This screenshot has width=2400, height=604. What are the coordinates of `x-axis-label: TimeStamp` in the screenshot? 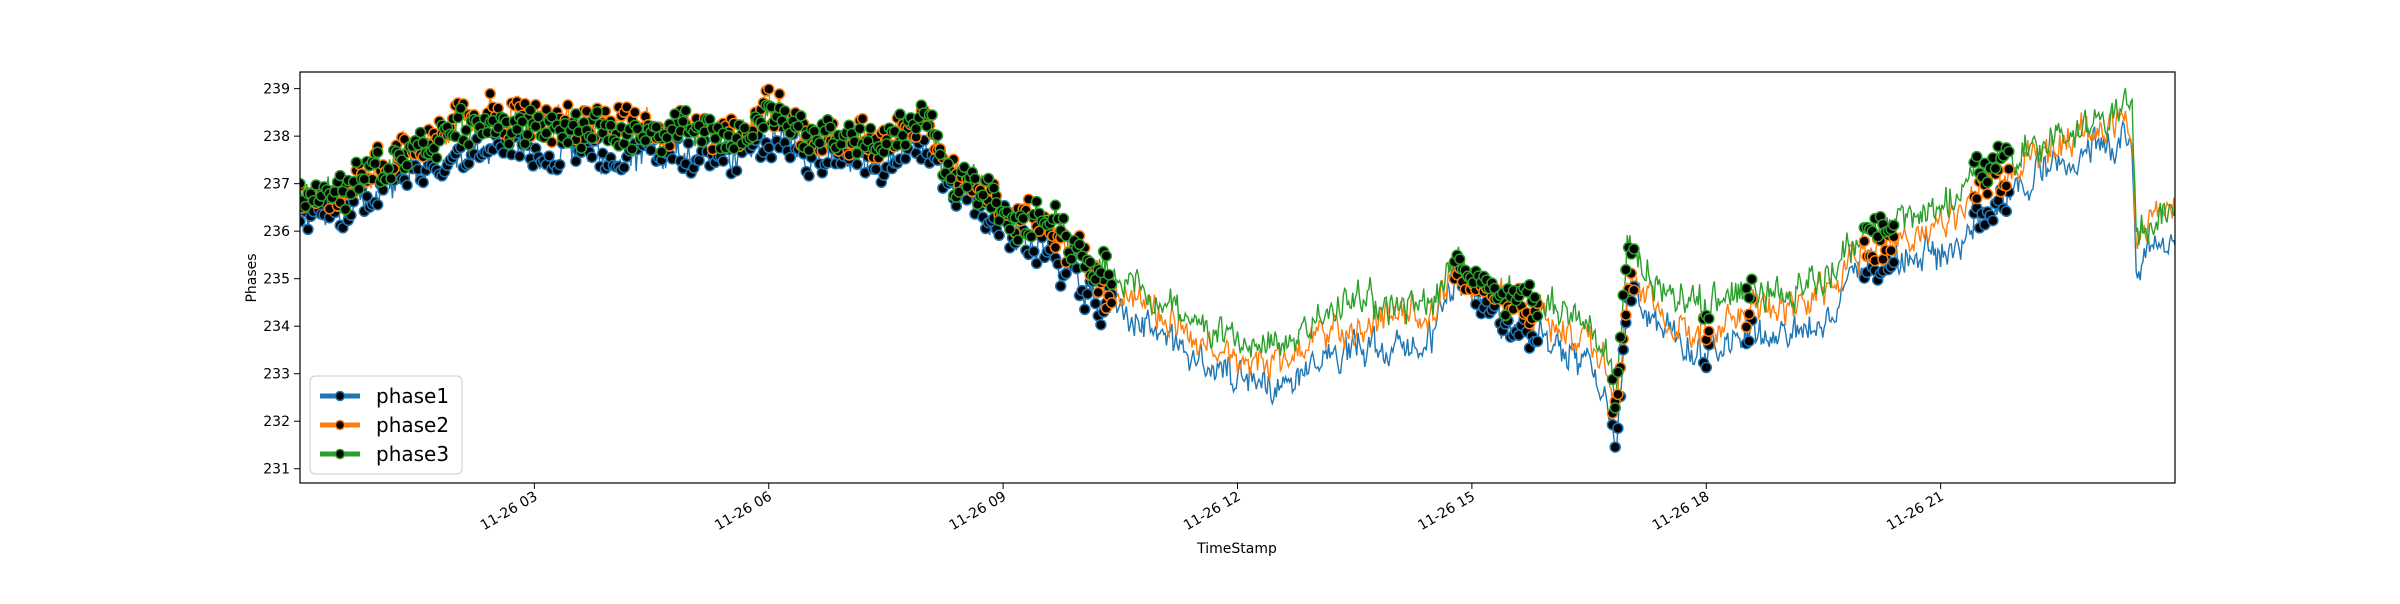 It's located at (1236, 549).